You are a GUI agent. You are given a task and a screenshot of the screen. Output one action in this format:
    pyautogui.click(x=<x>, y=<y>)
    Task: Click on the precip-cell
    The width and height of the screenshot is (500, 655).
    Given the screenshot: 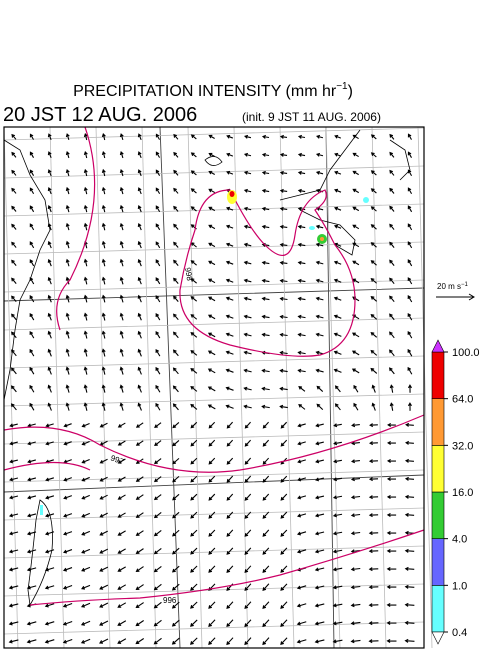 What is the action you would take?
    pyautogui.click(x=312, y=228)
    